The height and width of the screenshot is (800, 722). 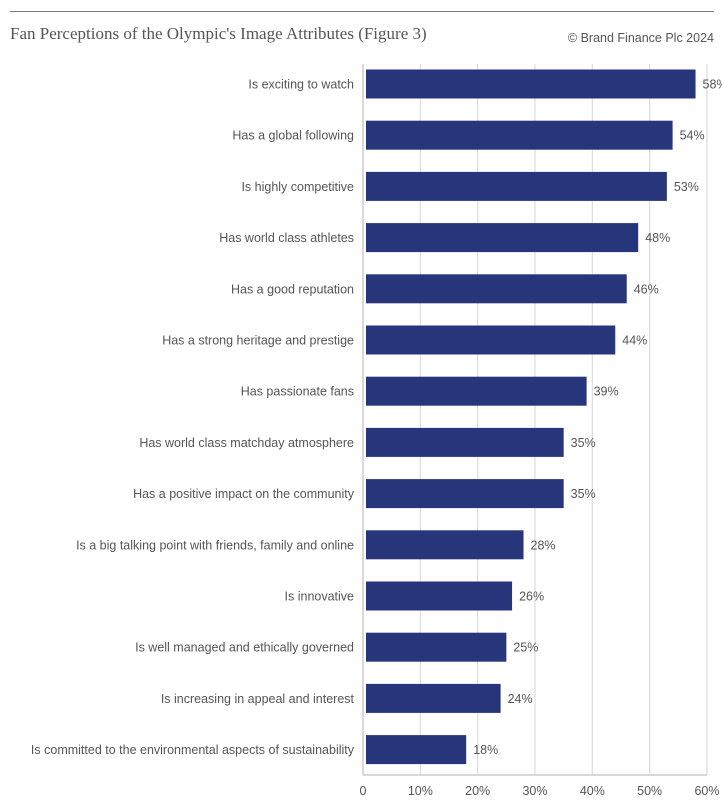 What do you see at coordinates (293, 136) in the screenshot?
I see `category-label: Has a global following` at bounding box center [293, 136].